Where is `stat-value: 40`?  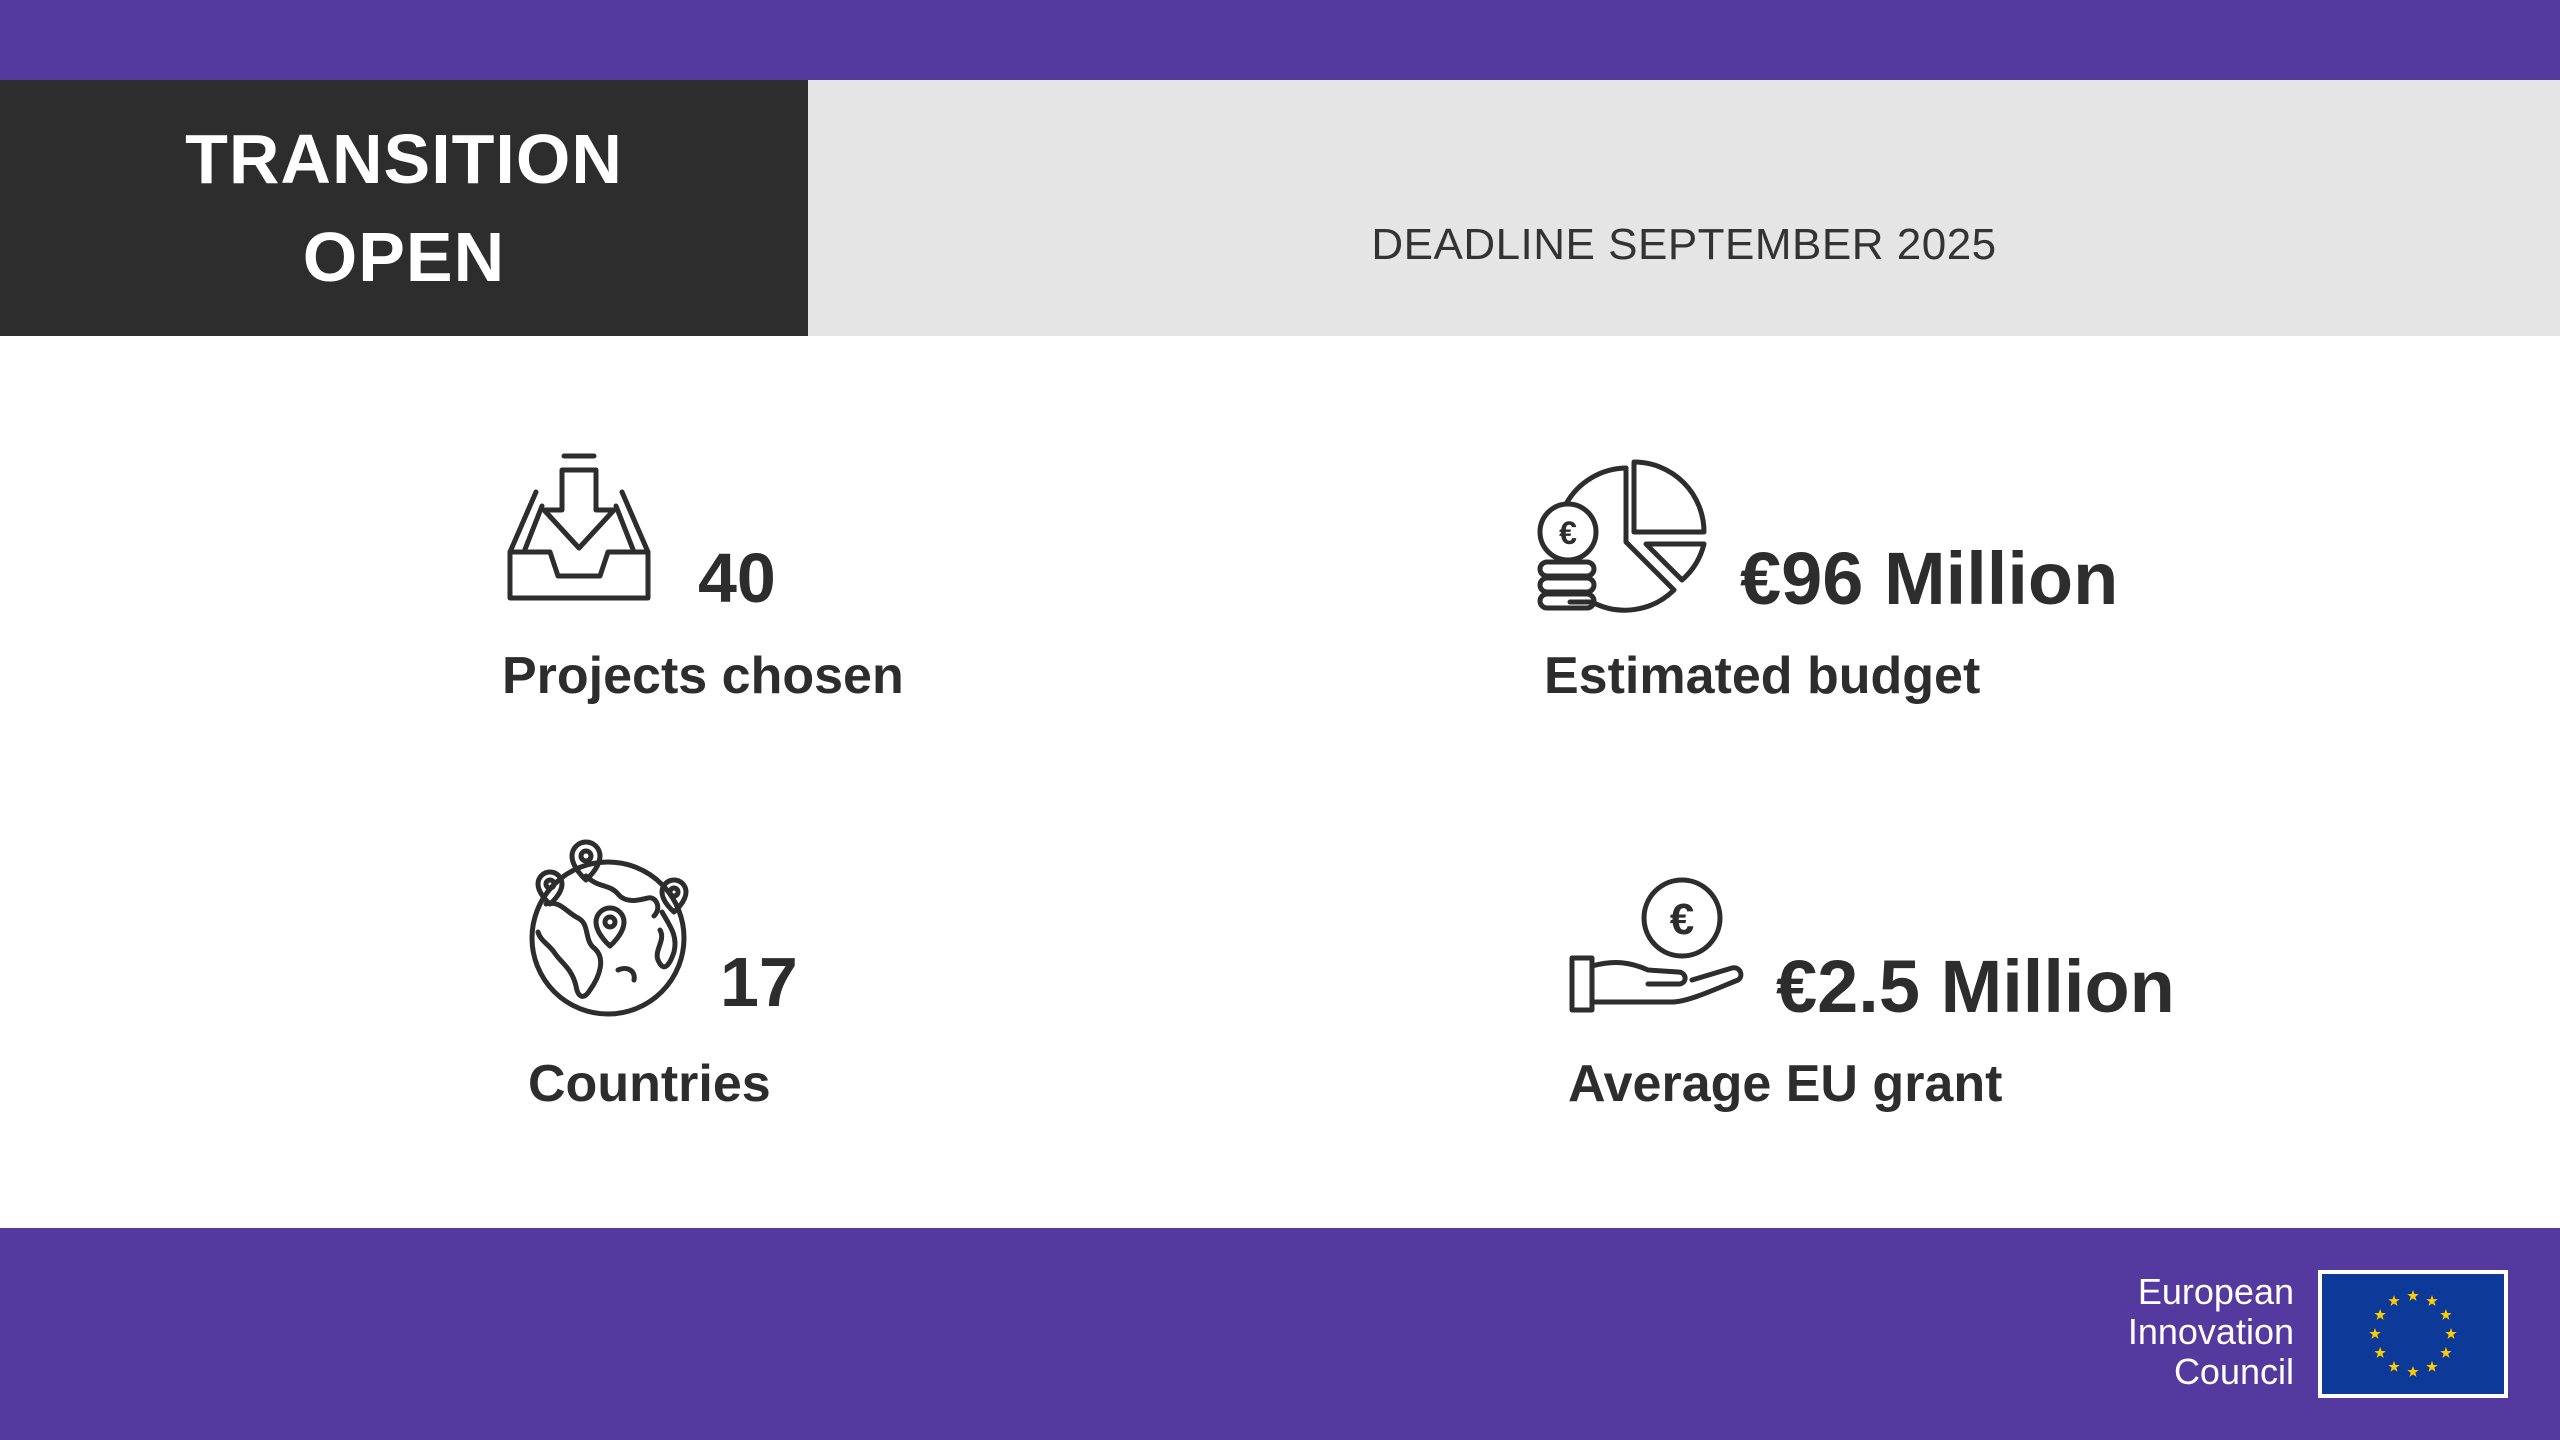 stat-value: 40 is located at coordinates (737, 578).